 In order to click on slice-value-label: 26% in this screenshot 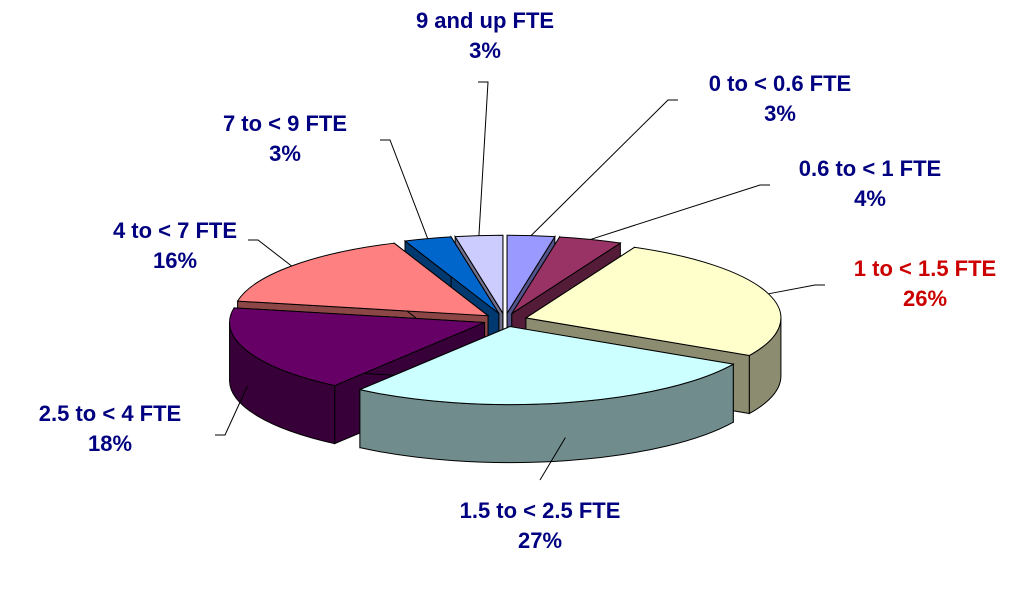, I will do `click(925, 298)`.